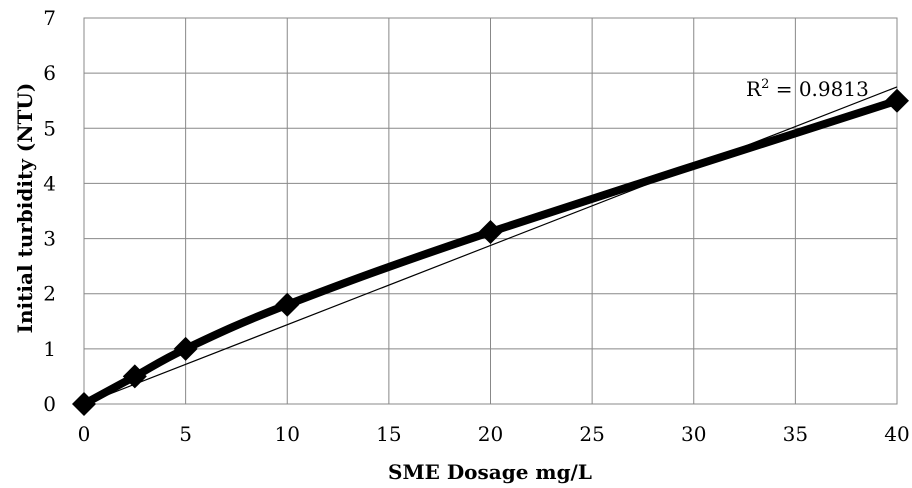 The image size is (912, 488). Describe the element at coordinates (25, 208) in the screenshot. I see `y-axis-title: Initial turbidity (NTU)` at that location.